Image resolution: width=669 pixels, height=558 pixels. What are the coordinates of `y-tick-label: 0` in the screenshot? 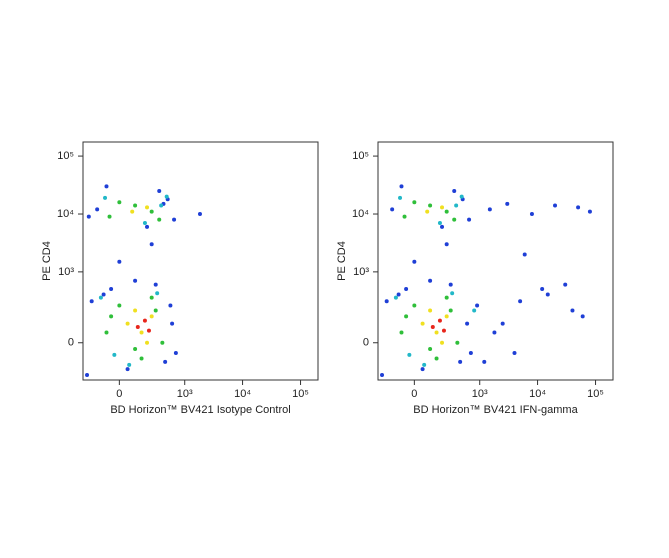 It's located at (366, 343).